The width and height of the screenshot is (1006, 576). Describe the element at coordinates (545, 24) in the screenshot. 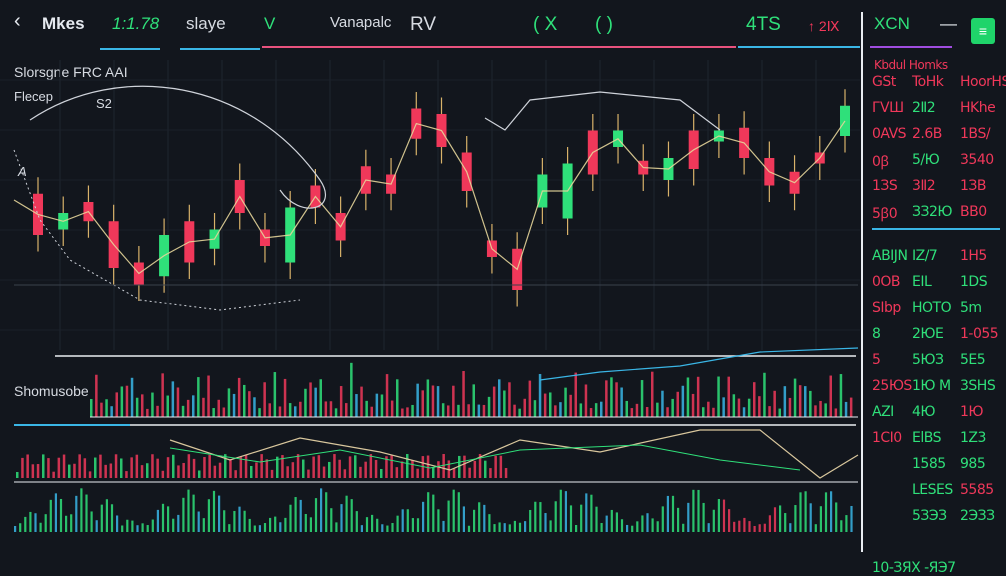

I see `tab-cx: ( X` at that location.